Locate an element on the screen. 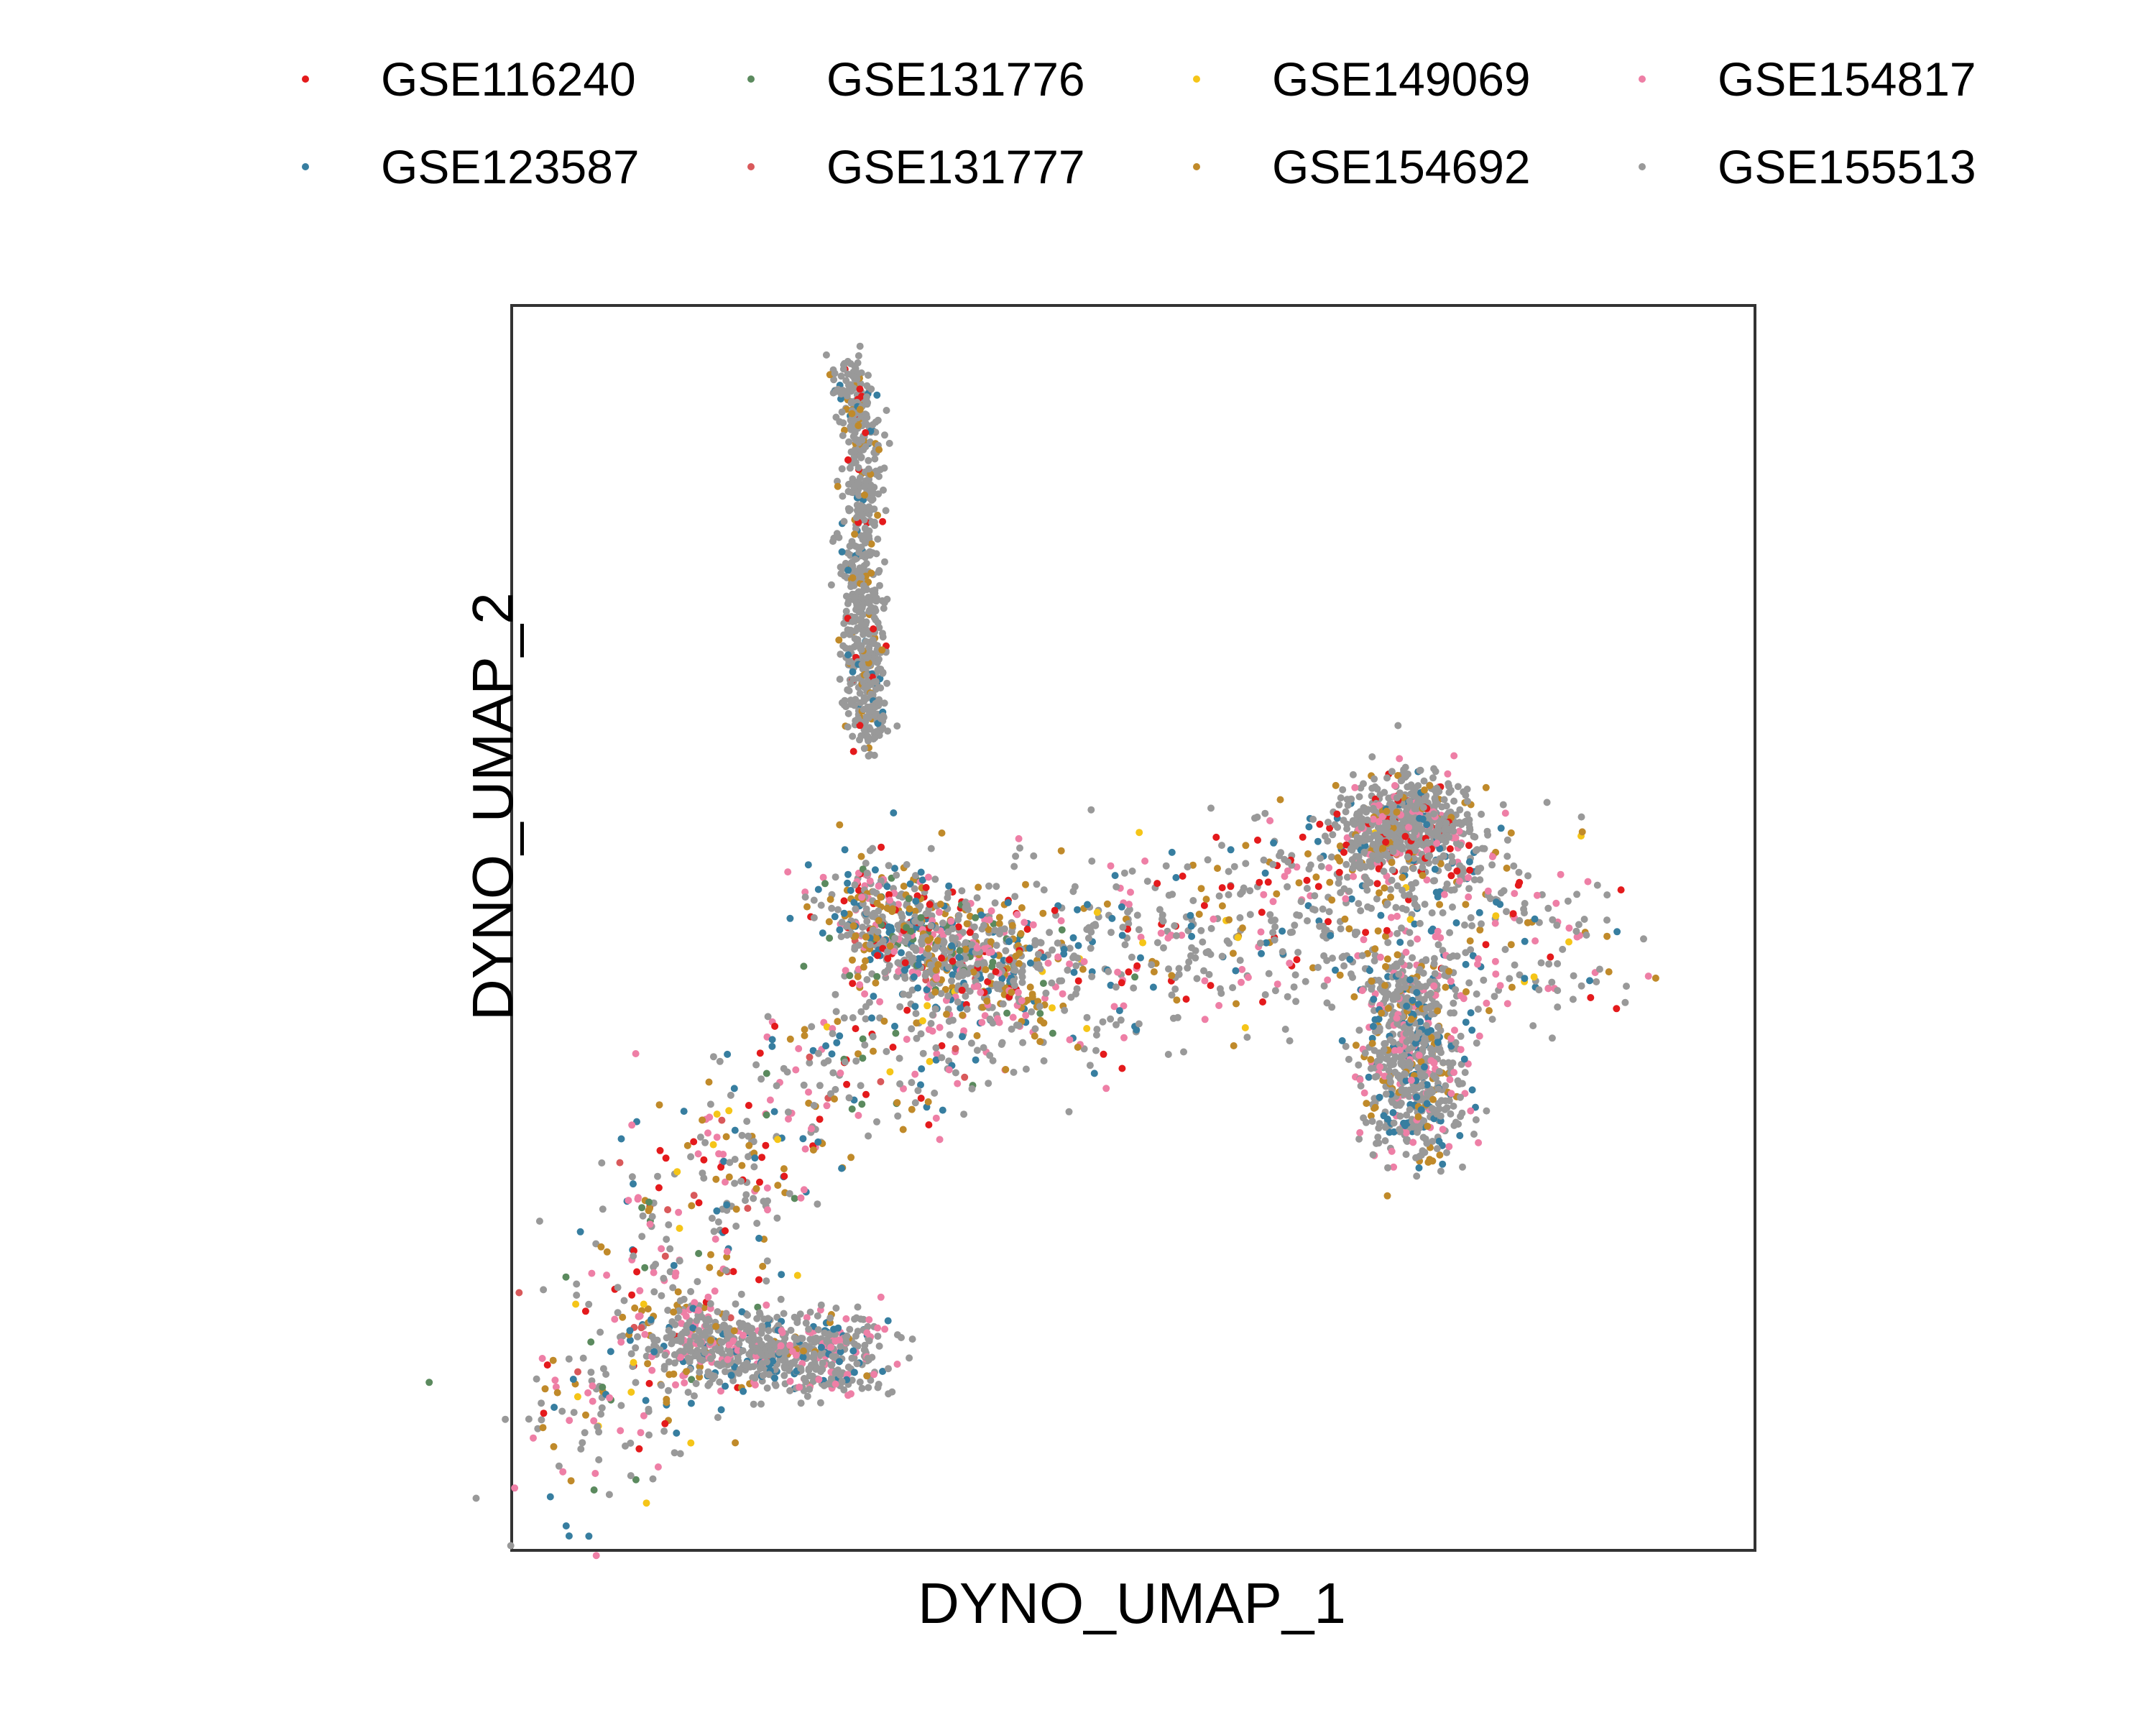 This screenshot has height=1725, width=2156. legend-marker is located at coordinates (306, 79).